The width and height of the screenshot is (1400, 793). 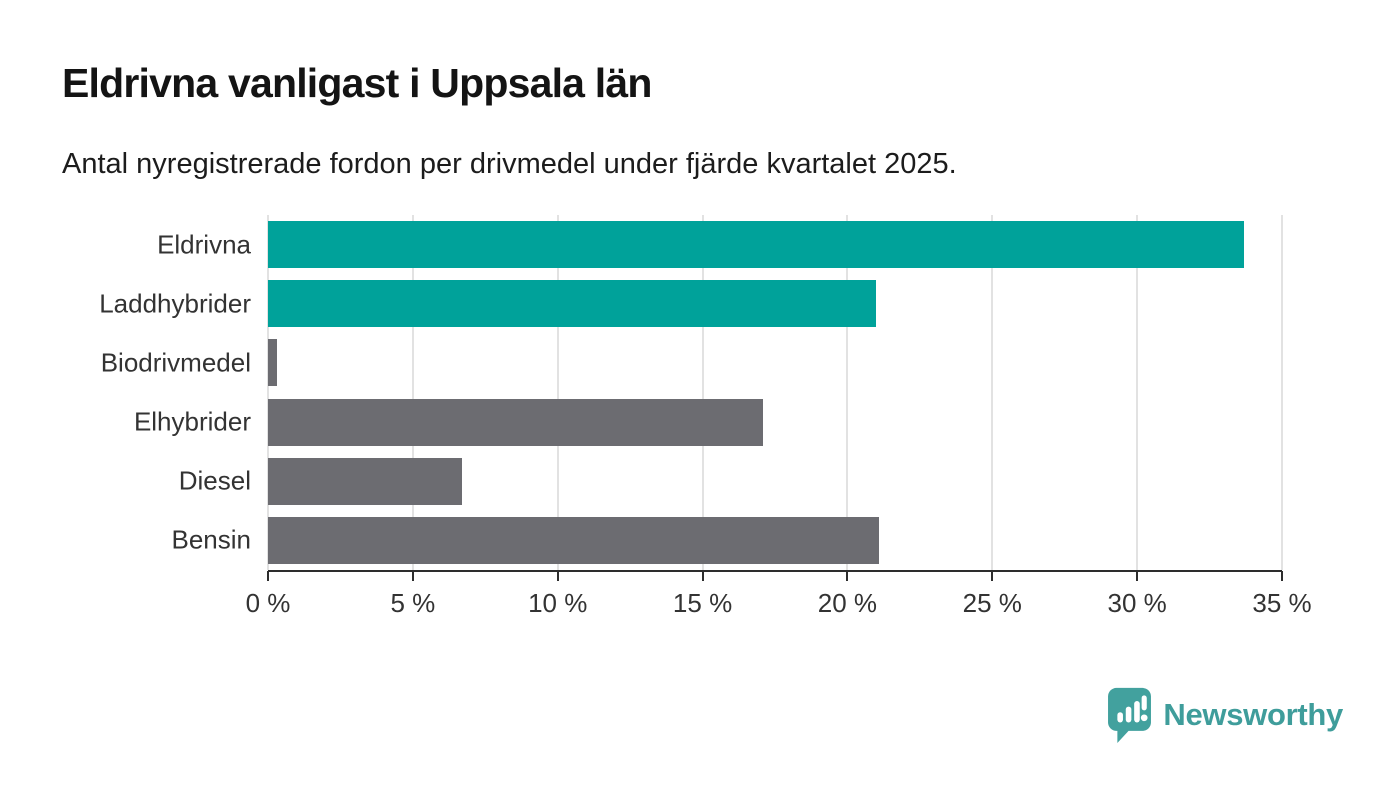 I want to click on category-label-elhybrider: Elhybrider, so click(x=192, y=421).